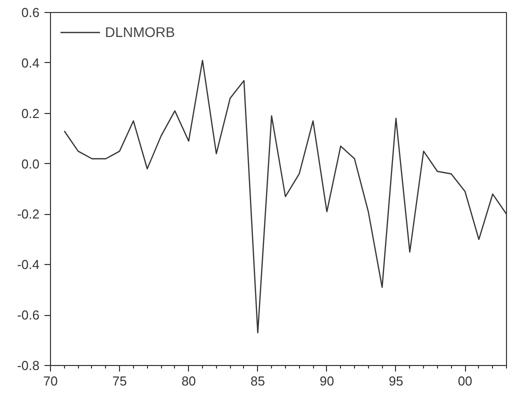 This screenshot has height=405, width=526. Describe the element at coordinates (396, 381) in the screenshot. I see `x-tick-label: 95` at that location.